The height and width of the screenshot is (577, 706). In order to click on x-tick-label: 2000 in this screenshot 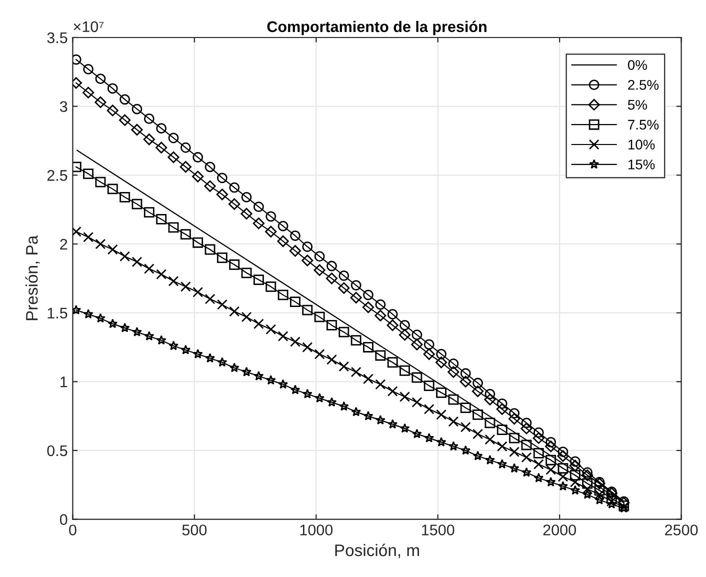, I will do `click(559, 530)`.